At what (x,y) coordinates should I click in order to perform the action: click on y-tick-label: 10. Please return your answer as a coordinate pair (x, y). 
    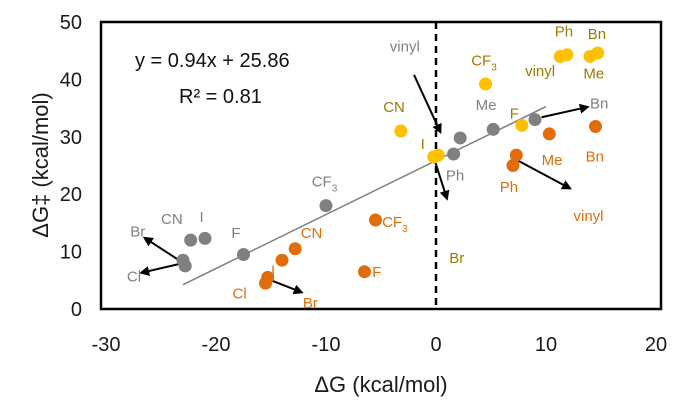
    Looking at the image, I should click on (71, 253).